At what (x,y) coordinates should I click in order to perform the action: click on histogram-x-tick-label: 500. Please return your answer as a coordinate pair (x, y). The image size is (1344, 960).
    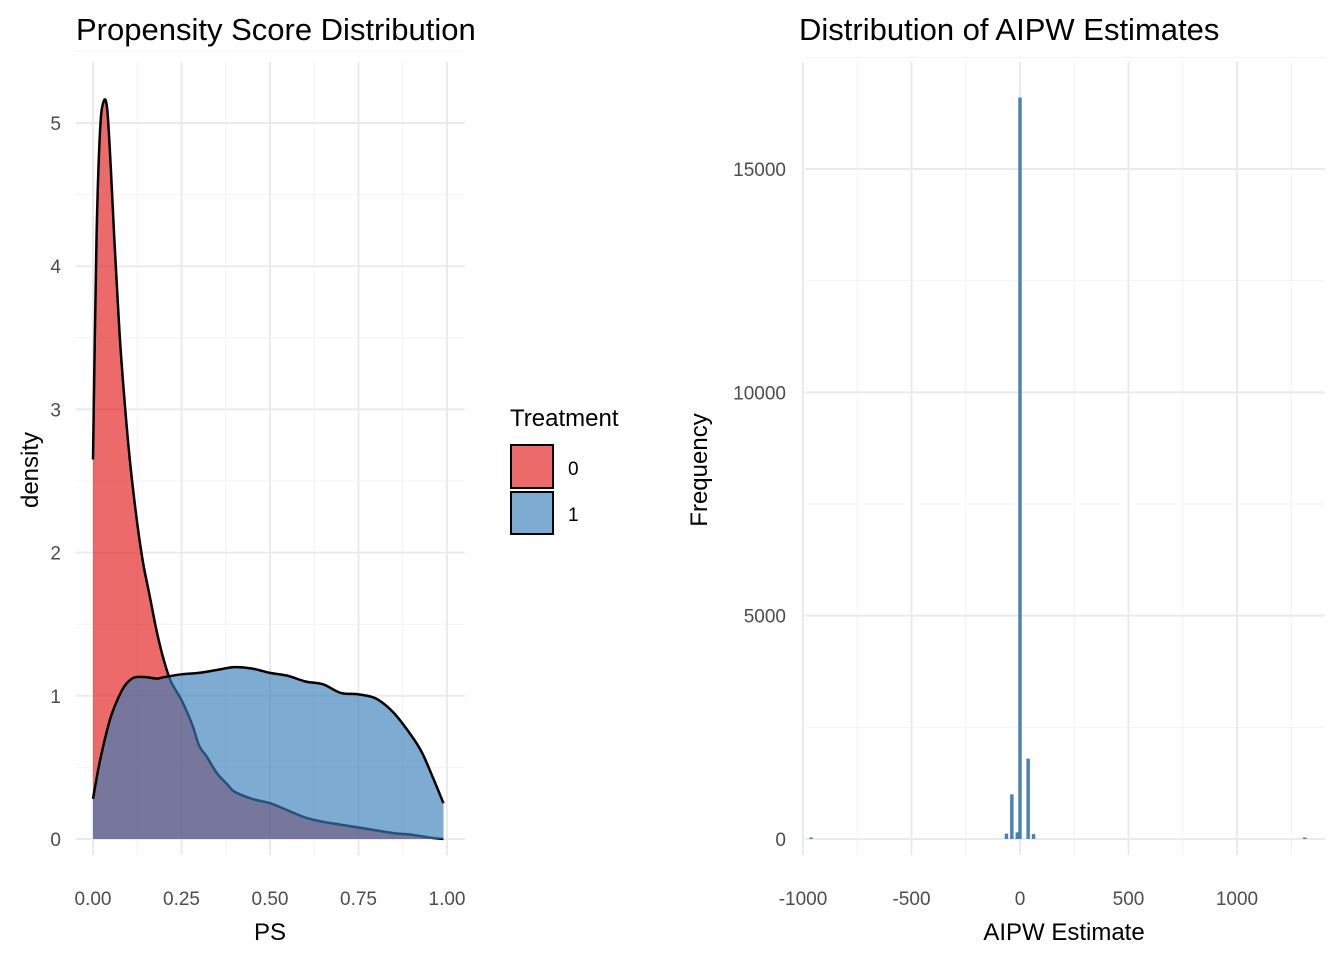
    Looking at the image, I should click on (1129, 899).